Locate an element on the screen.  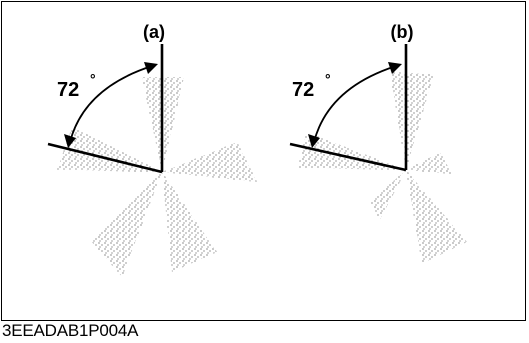
panel-a-arc-arrow-bottom is located at coordinates (70, 141).